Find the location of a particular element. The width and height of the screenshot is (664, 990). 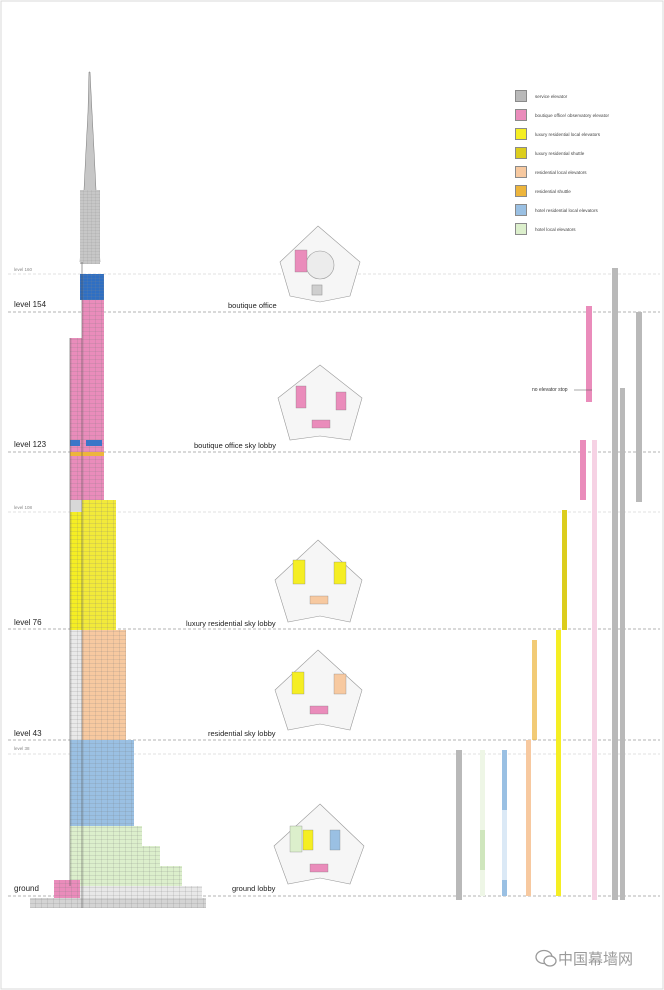

legend-item-luxury-local: luxury residential local elevators is located at coordinates (557, 134).